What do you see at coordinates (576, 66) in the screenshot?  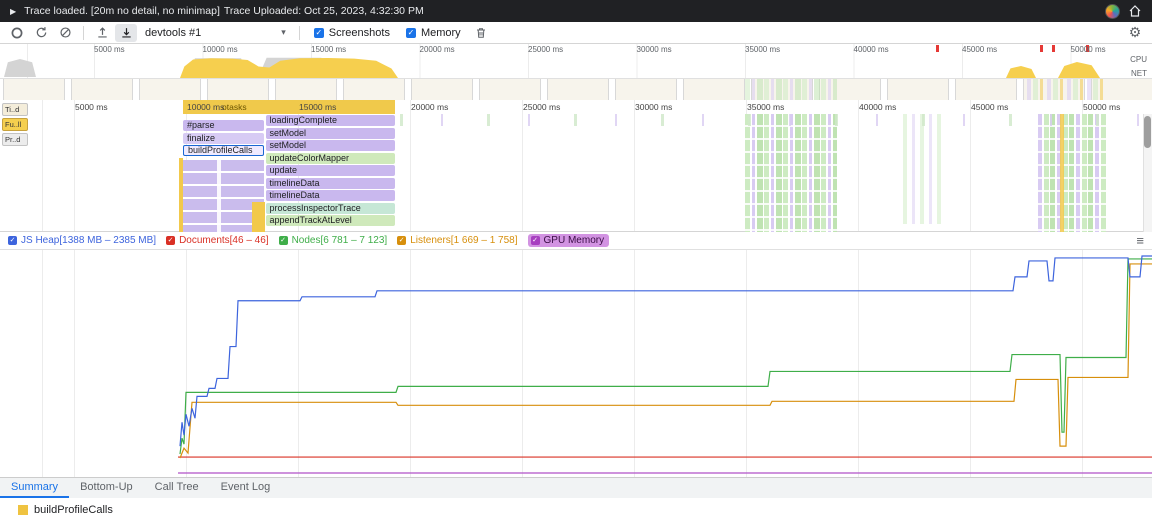 I see `cpu-overview-strip: CPU NET` at bounding box center [576, 66].